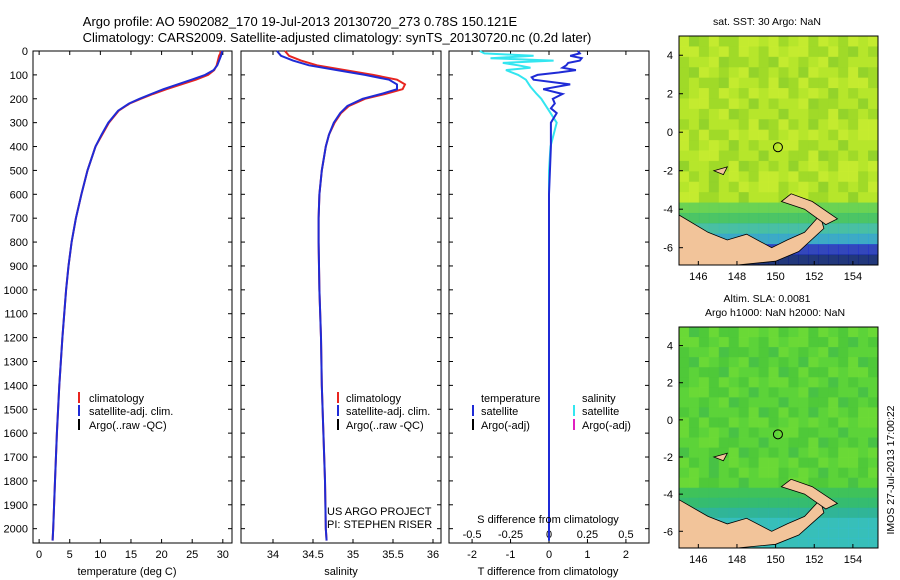  I want to click on depth-tick-label: 400, so click(19, 148).